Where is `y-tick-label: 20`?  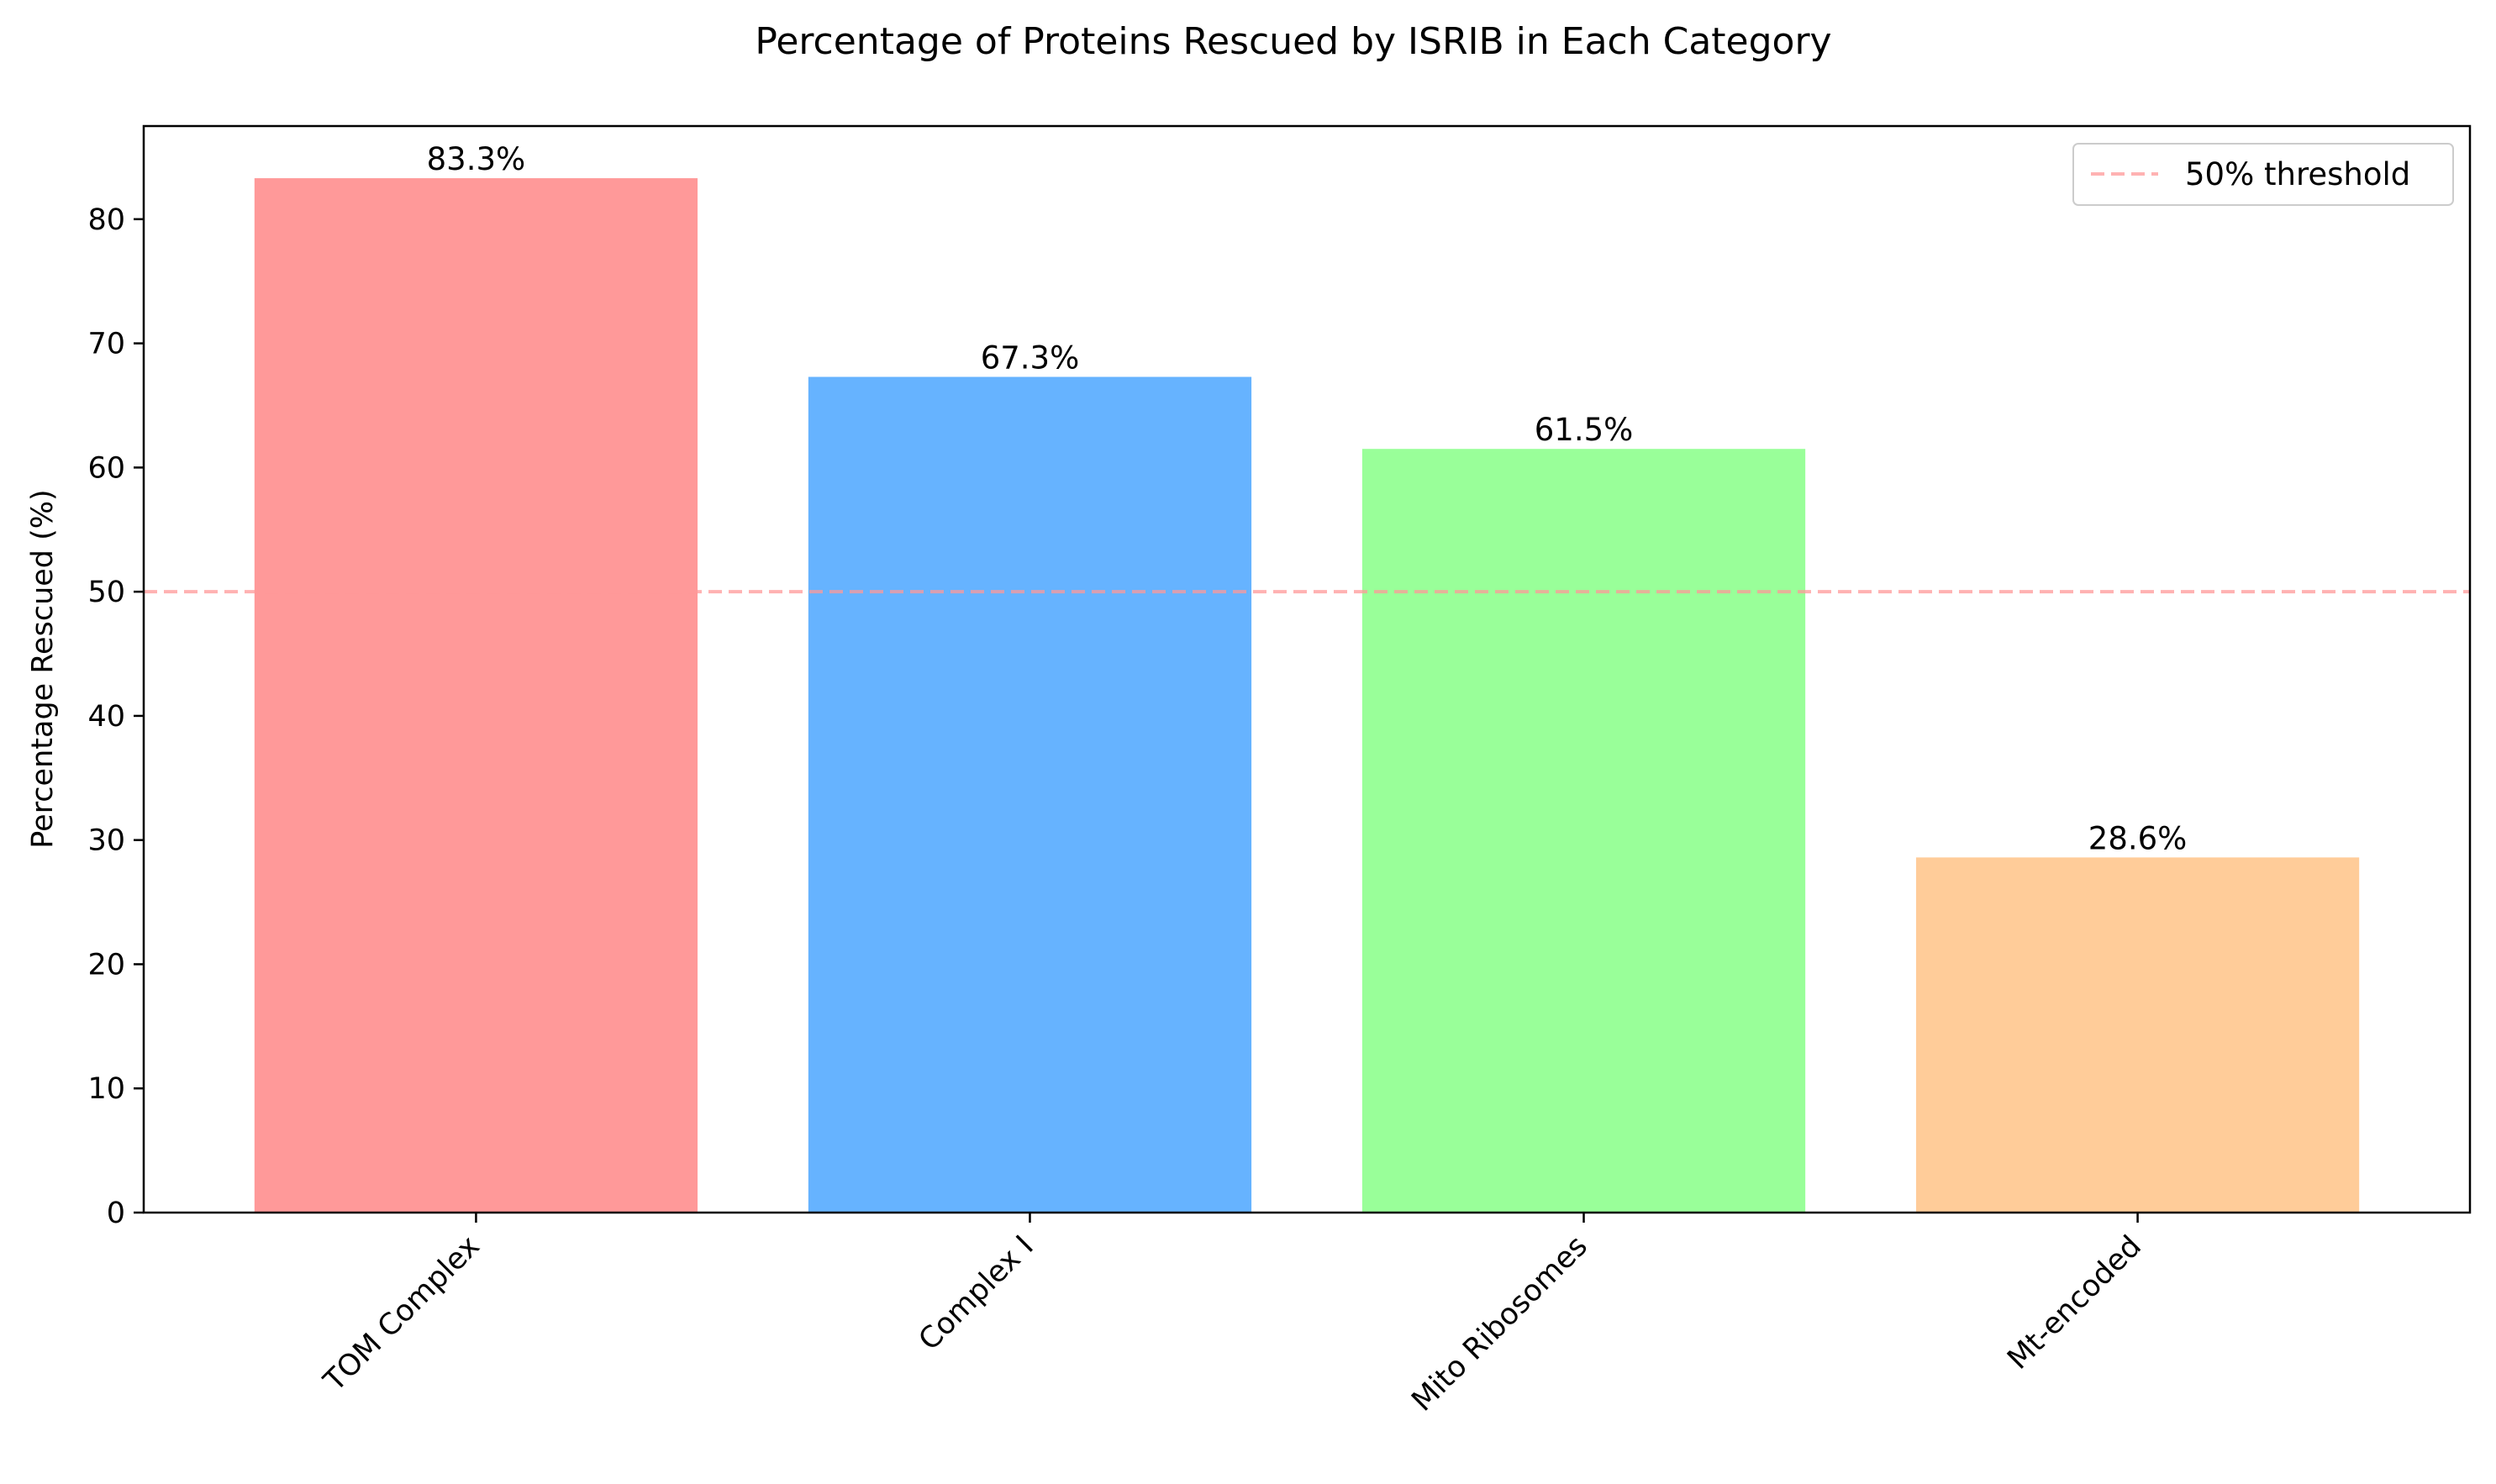 y-tick-label: 20 is located at coordinates (106, 965).